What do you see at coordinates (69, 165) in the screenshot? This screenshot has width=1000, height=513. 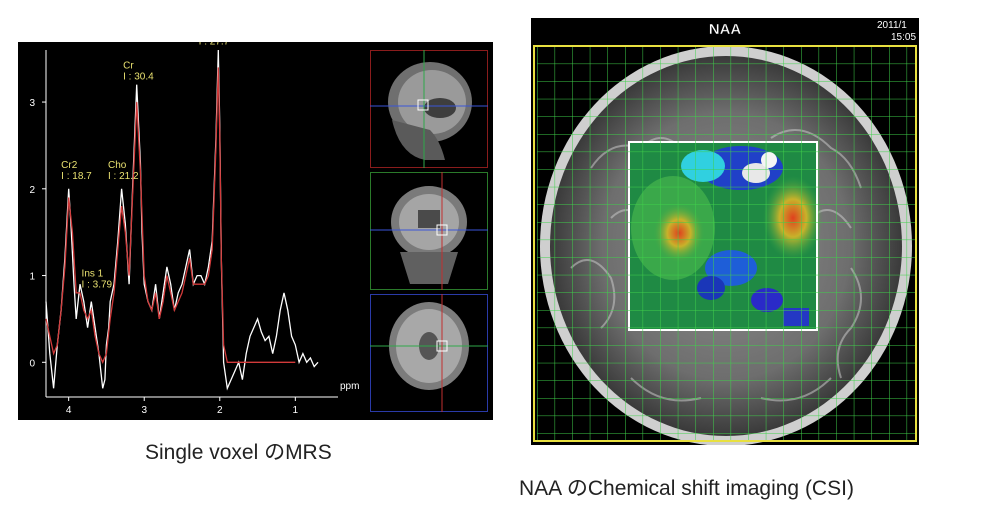 I see `peak-label-cr2: Cr2` at bounding box center [69, 165].